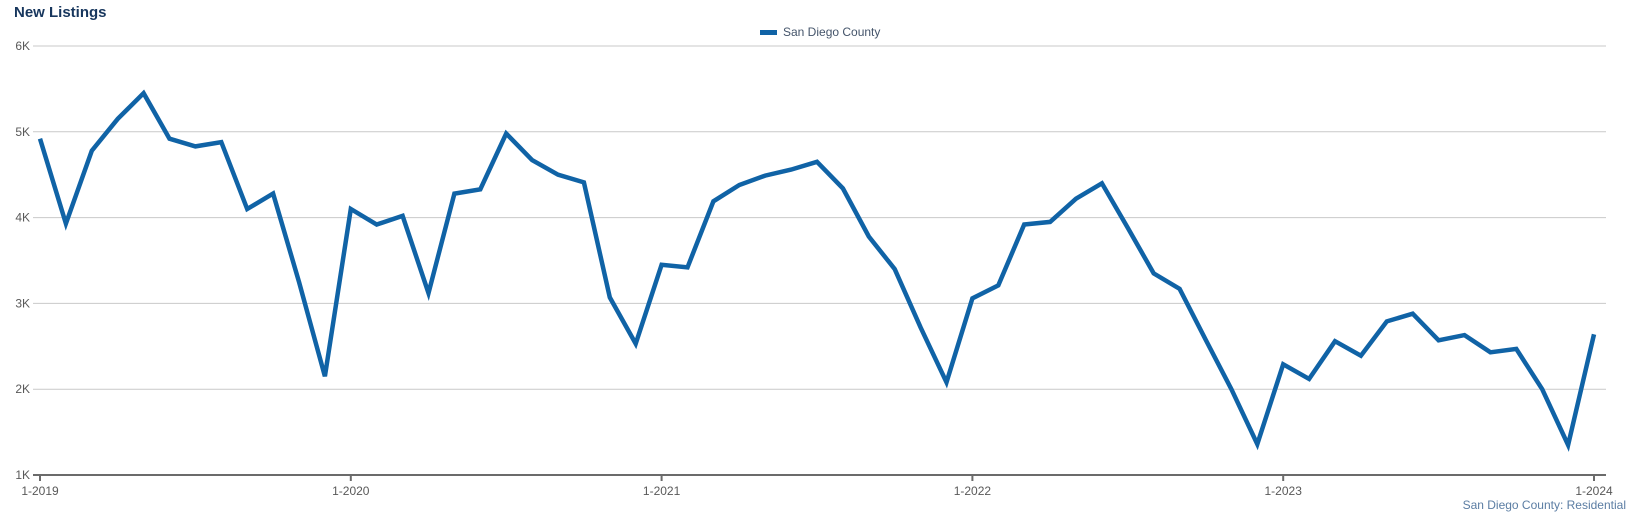 This screenshot has width=1630, height=515. What do you see at coordinates (22, 475) in the screenshot?
I see `y-axis-label: 1K` at bounding box center [22, 475].